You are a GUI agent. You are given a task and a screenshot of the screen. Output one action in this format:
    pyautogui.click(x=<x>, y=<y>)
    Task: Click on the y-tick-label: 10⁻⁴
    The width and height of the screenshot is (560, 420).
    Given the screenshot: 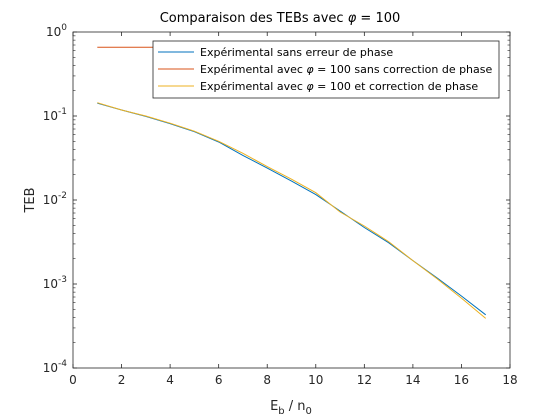 What is the action you would take?
    pyautogui.click(x=55, y=367)
    